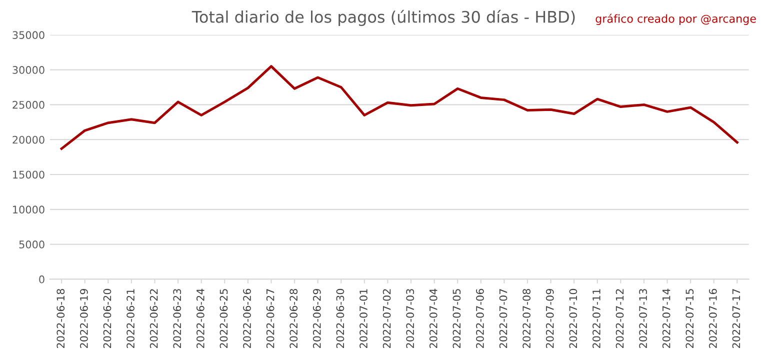 The image size is (768, 349). Describe the element at coordinates (386, 318) in the screenshot. I see `x-tick-label: 2022-07-02` at that location.